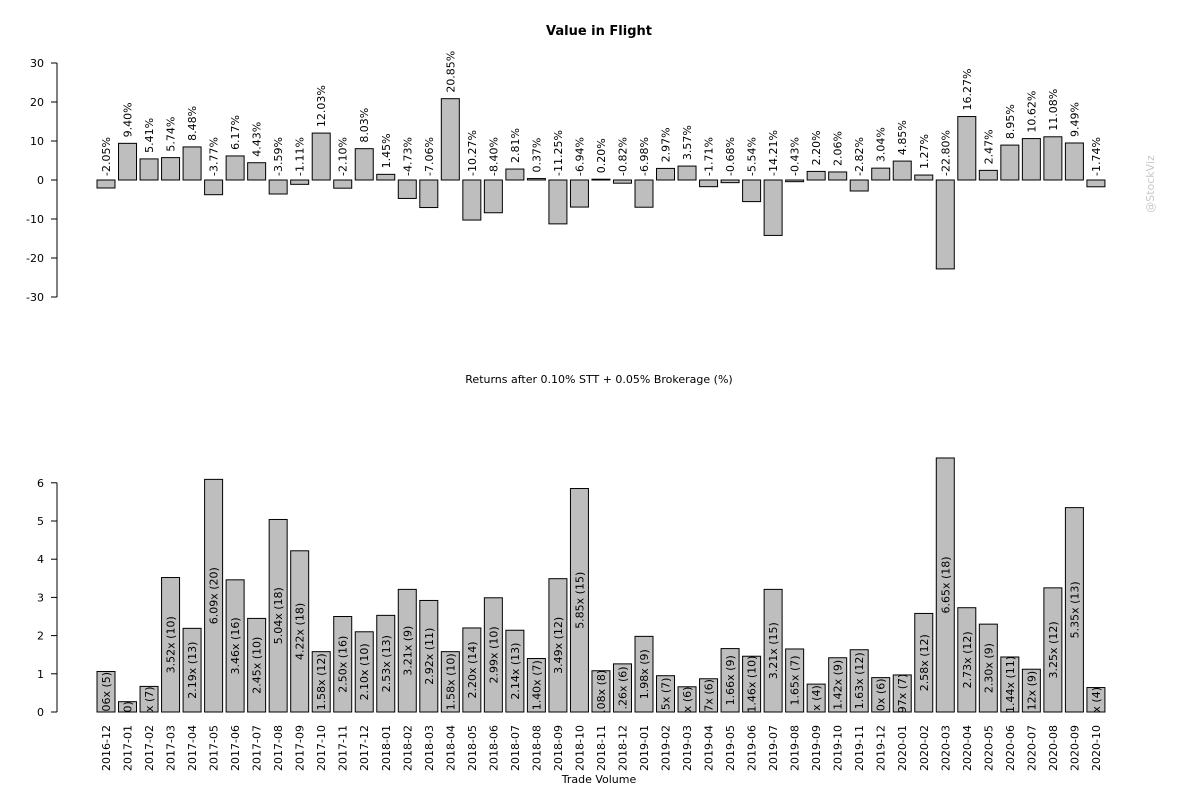 This screenshot has height=800, width=1200. I want to click on y-tick-label: -10, so click(35, 219).